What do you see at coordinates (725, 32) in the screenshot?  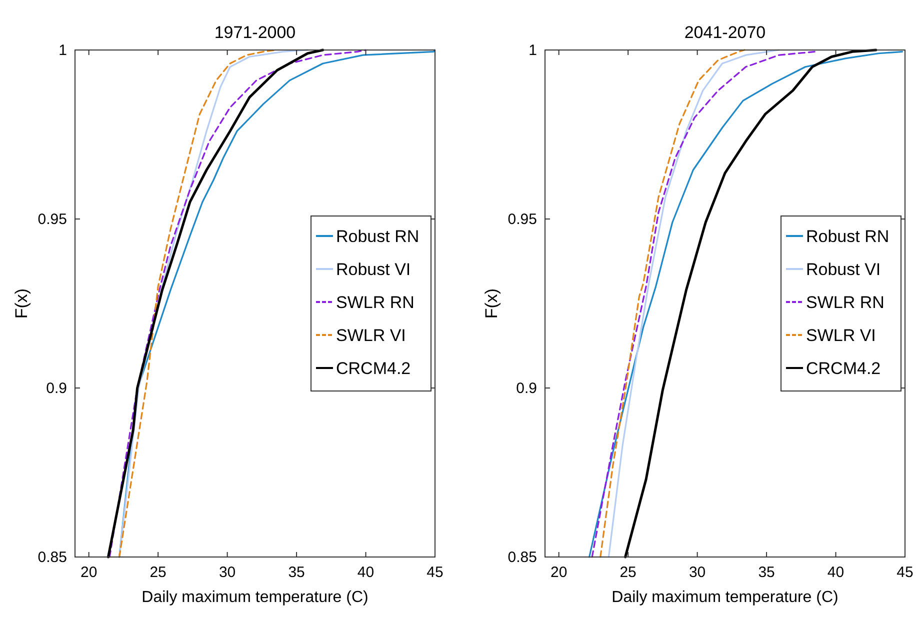 I see `chart-title: 2041-2070` at bounding box center [725, 32].